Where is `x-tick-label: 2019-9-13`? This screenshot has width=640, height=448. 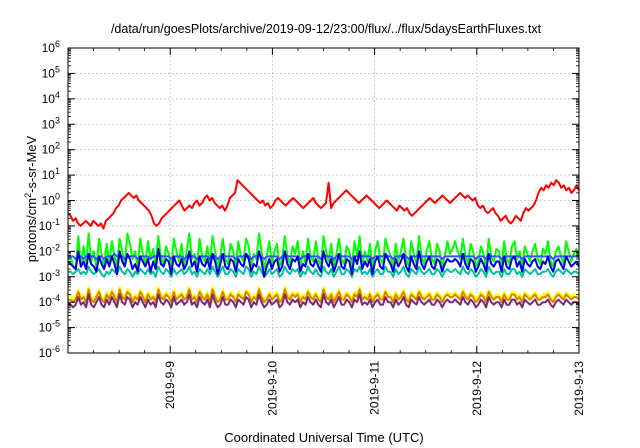 x-tick-label: 2019-9-13 is located at coordinates (579, 388).